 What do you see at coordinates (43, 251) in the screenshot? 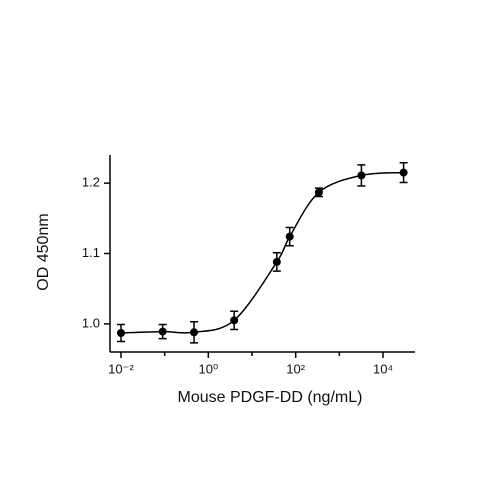
I see `y-axis-title: OD 450nm` at bounding box center [43, 251].